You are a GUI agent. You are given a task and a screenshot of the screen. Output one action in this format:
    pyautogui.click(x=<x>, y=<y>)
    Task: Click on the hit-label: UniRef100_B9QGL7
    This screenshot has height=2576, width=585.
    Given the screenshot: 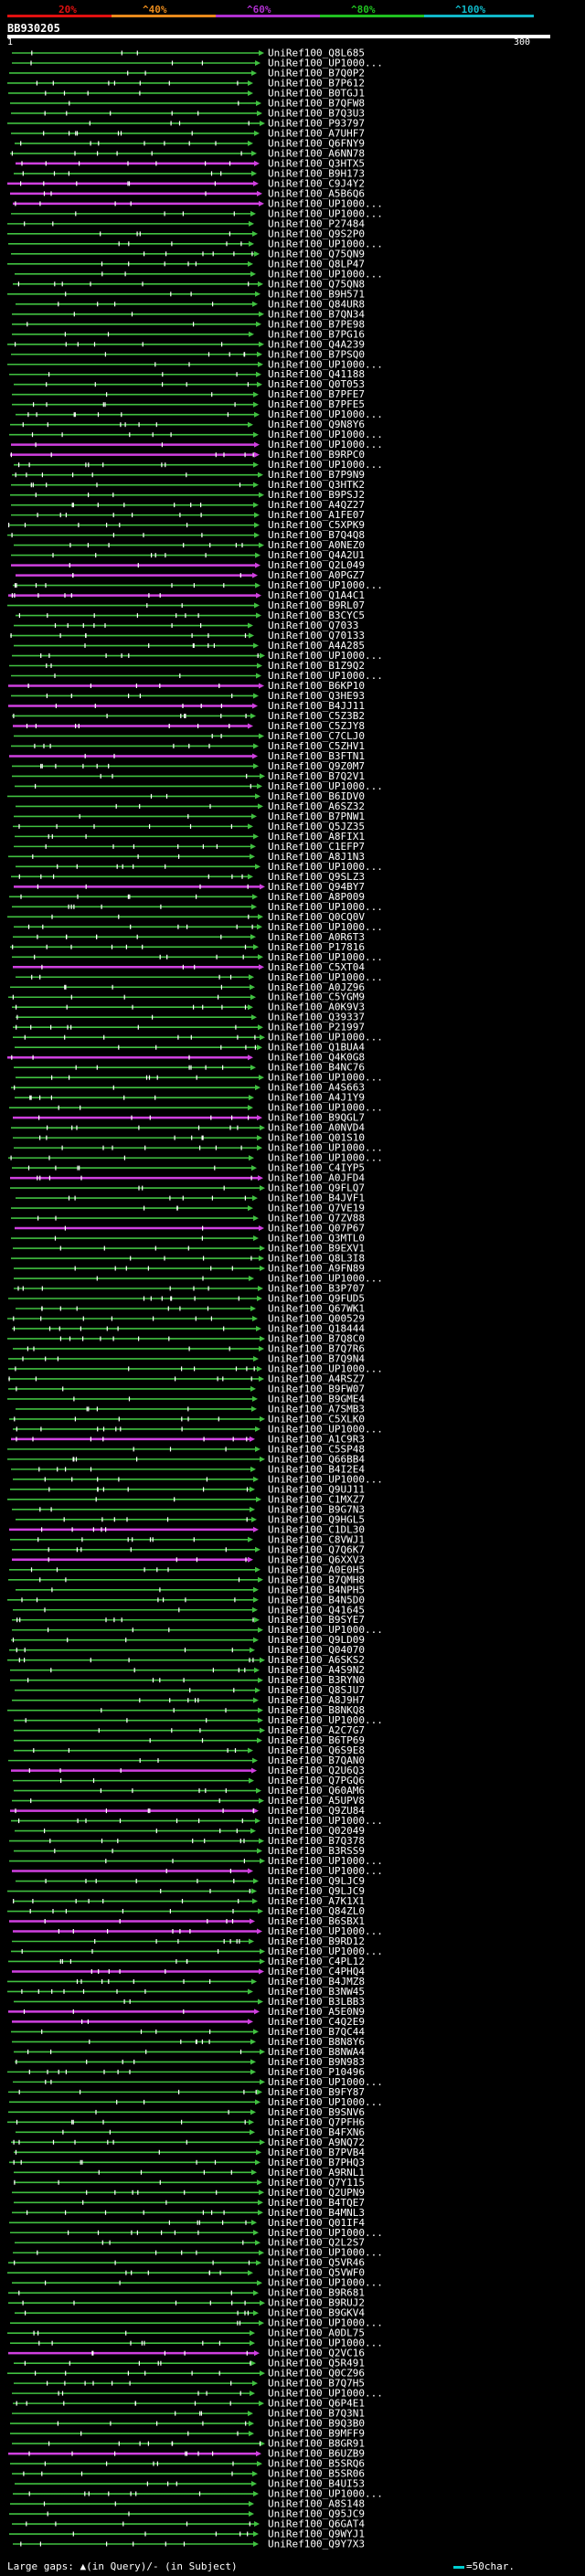 What is the action you would take?
    pyautogui.click(x=316, y=1118)
    